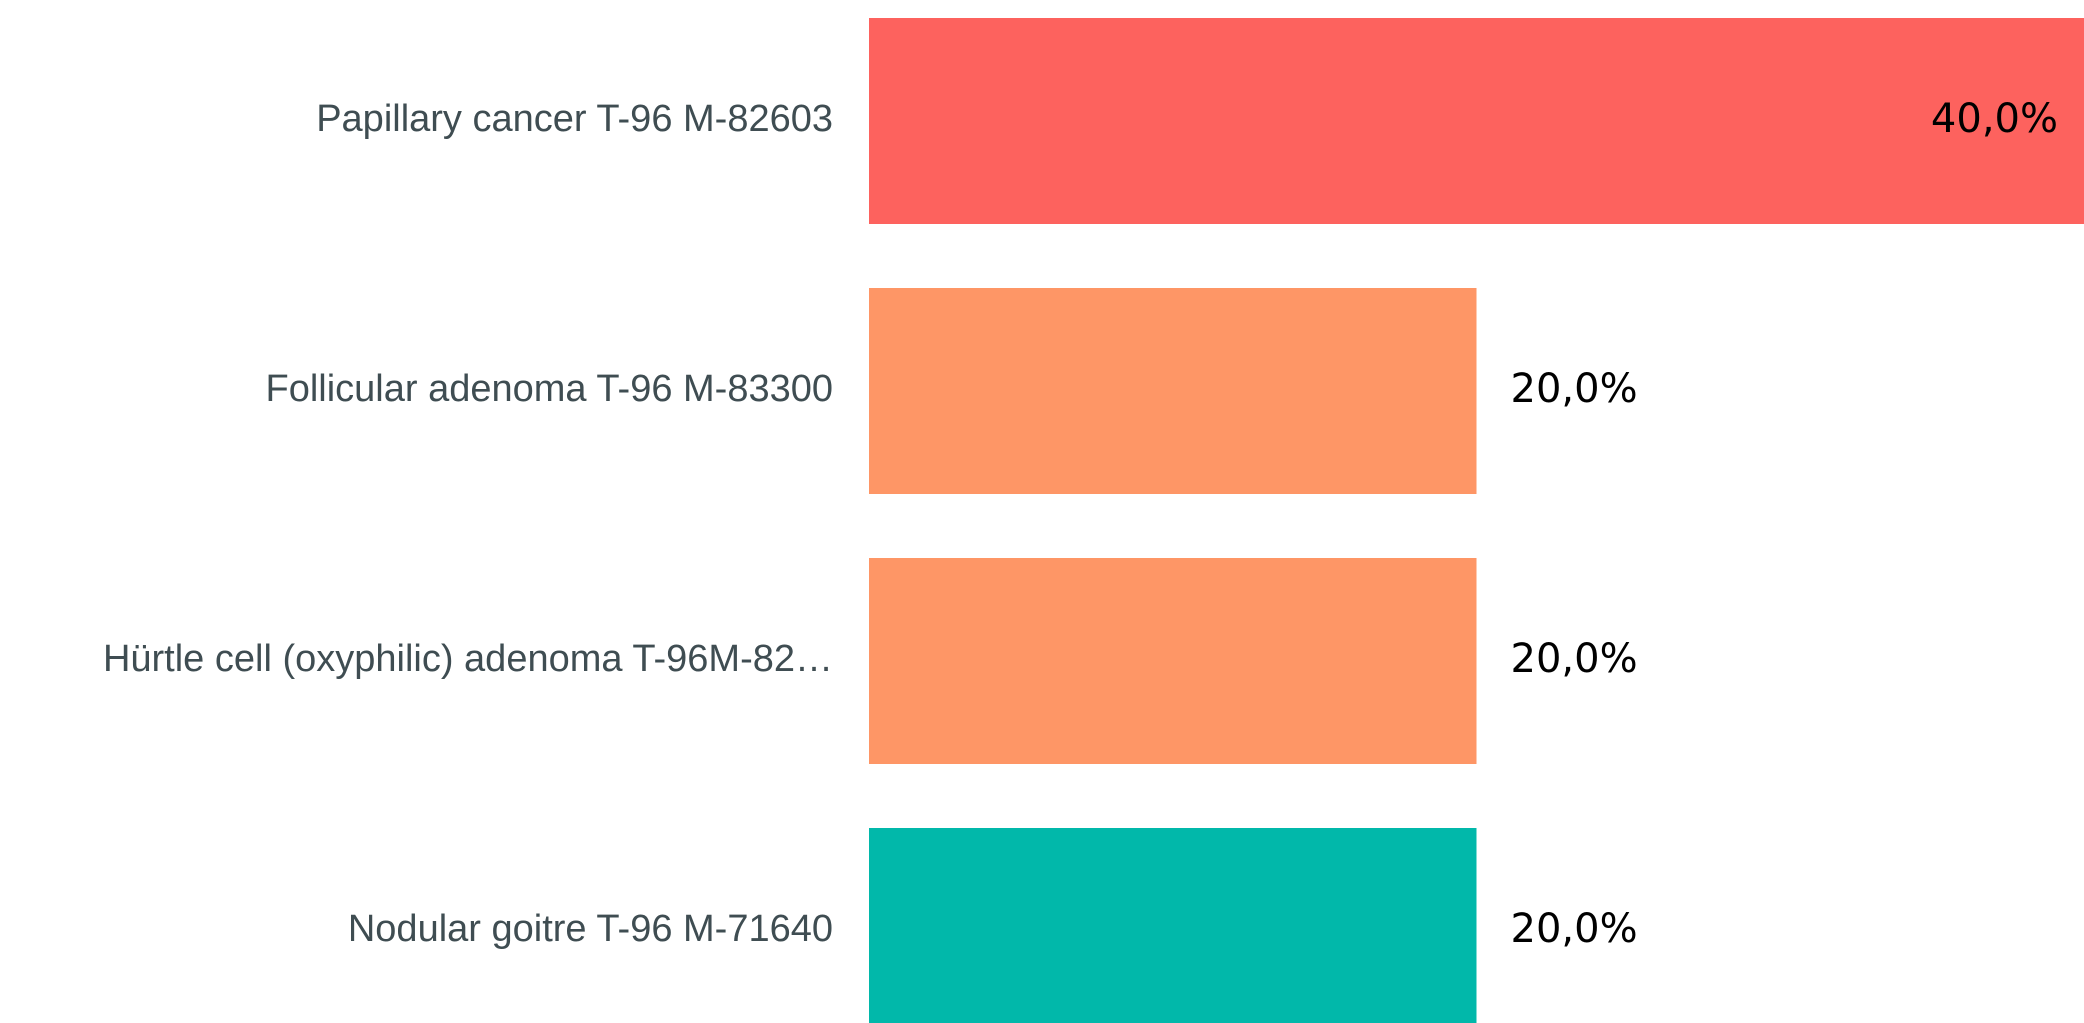 This screenshot has width=2084, height=1023. I want to click on value-label: 40,0%, so click(1994, 119).